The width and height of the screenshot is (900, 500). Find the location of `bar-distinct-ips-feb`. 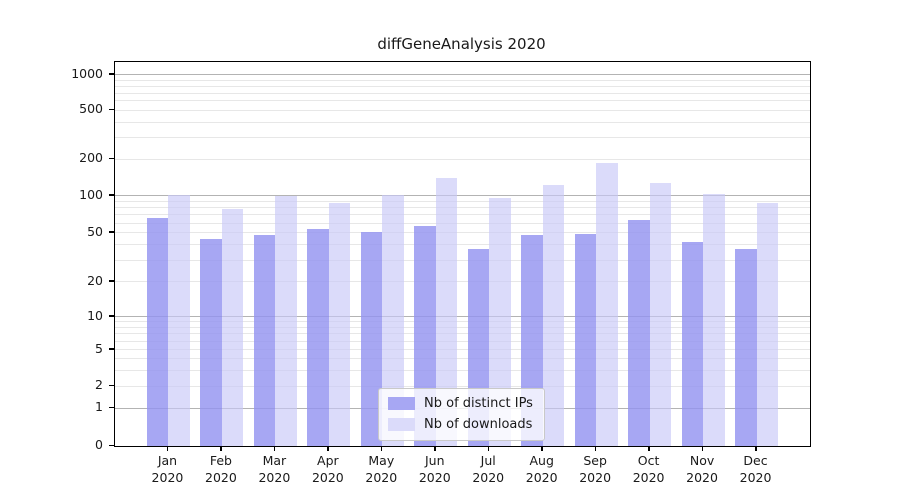

bar-distinct-ips-feb is located at coordinates (211, 342).